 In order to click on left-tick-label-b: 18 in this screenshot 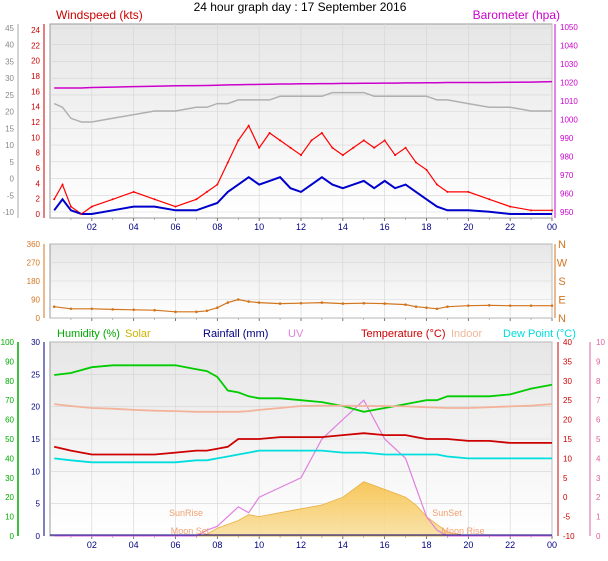, I will do `click(35, 76)`.